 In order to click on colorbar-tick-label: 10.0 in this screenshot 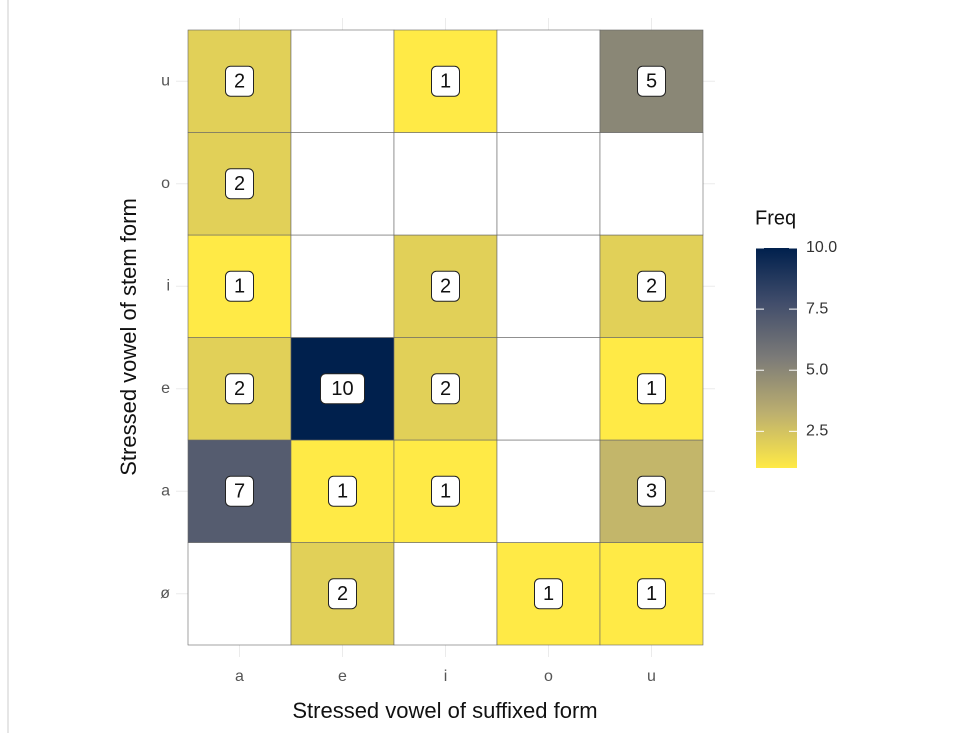, I will do `click(821, 247)`.